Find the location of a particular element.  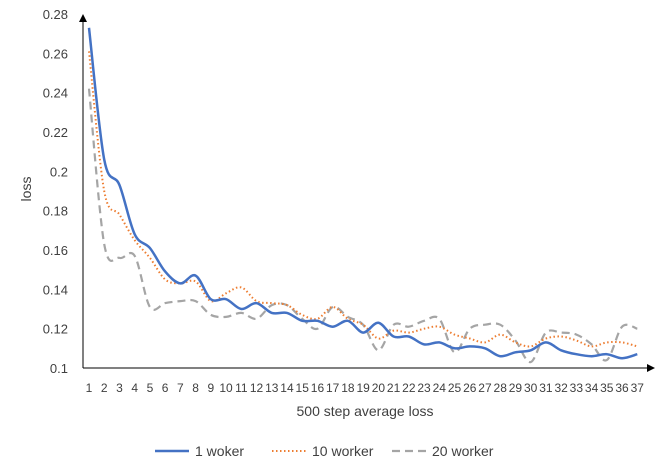

y-axis-title: loss is located at coordinates (26, 189).